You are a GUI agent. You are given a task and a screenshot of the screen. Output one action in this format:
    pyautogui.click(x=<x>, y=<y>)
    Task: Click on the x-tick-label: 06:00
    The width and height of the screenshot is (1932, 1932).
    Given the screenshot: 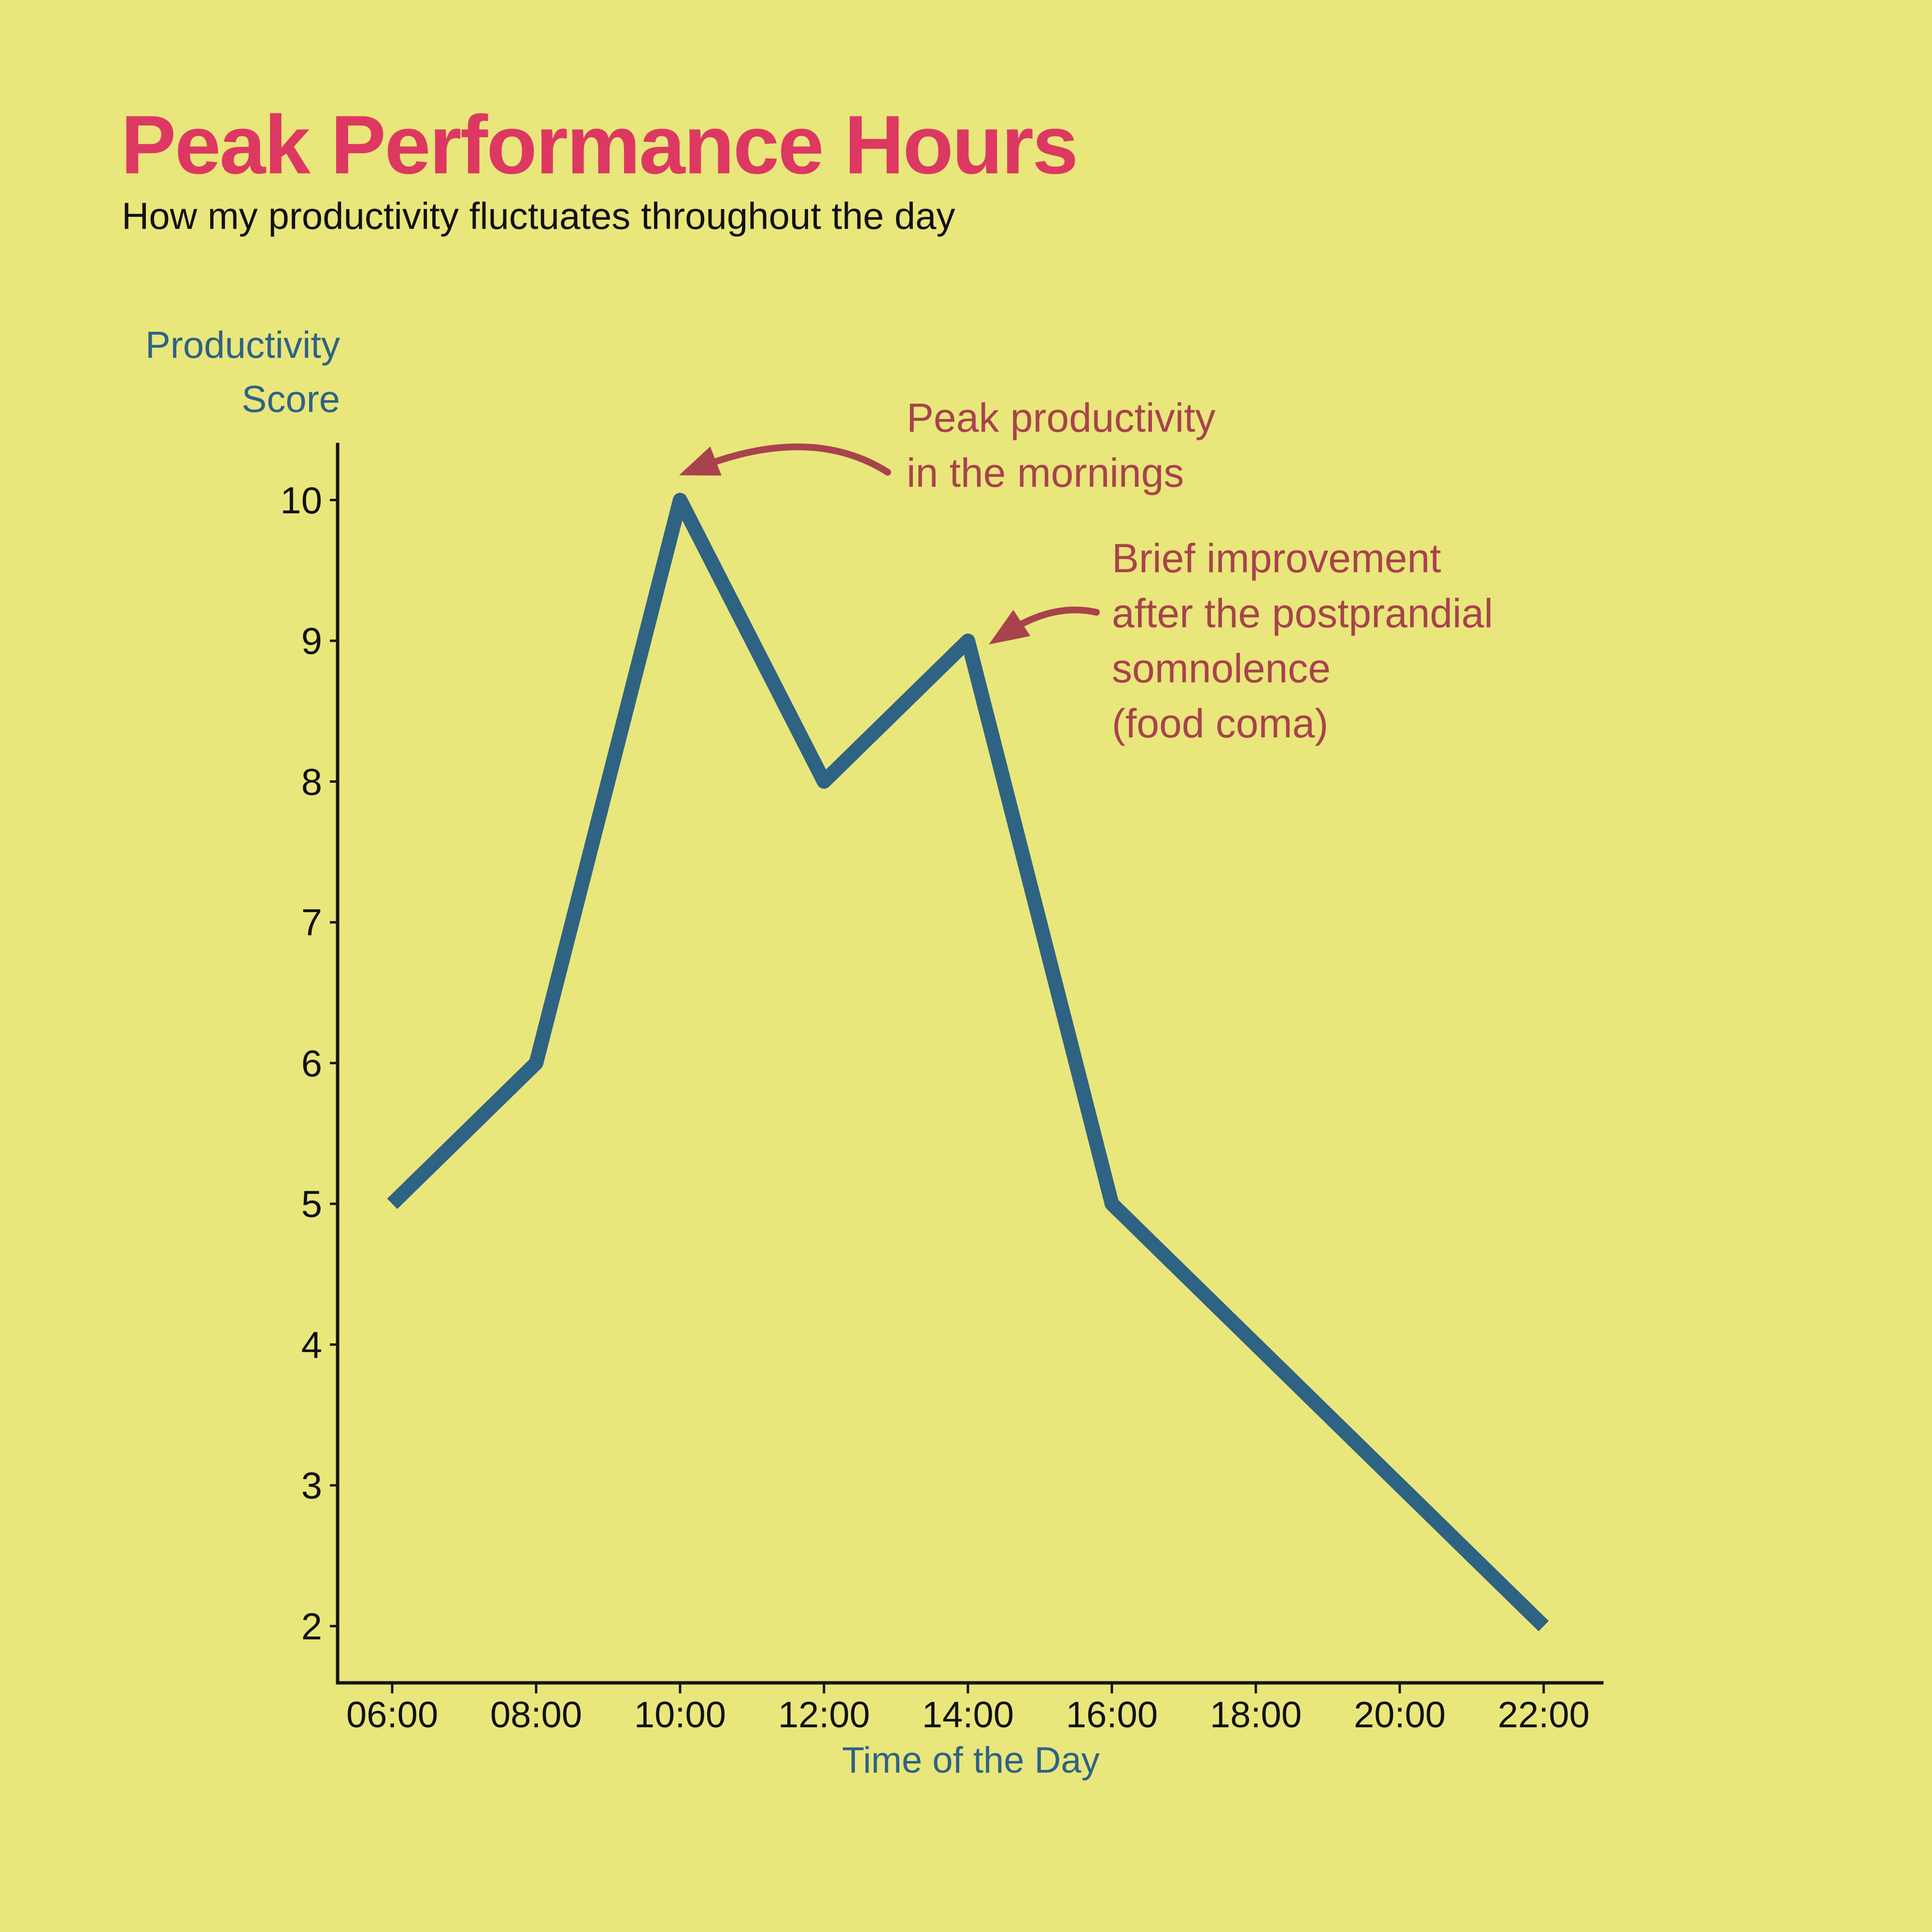 What is the action you would take?
    pyautogui.click(x=392, y=1714)
    